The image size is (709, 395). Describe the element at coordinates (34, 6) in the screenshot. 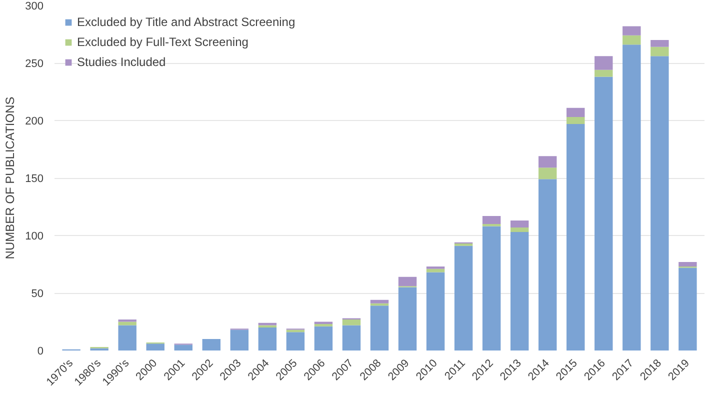

I see `y-tick-label: 300` at that location.